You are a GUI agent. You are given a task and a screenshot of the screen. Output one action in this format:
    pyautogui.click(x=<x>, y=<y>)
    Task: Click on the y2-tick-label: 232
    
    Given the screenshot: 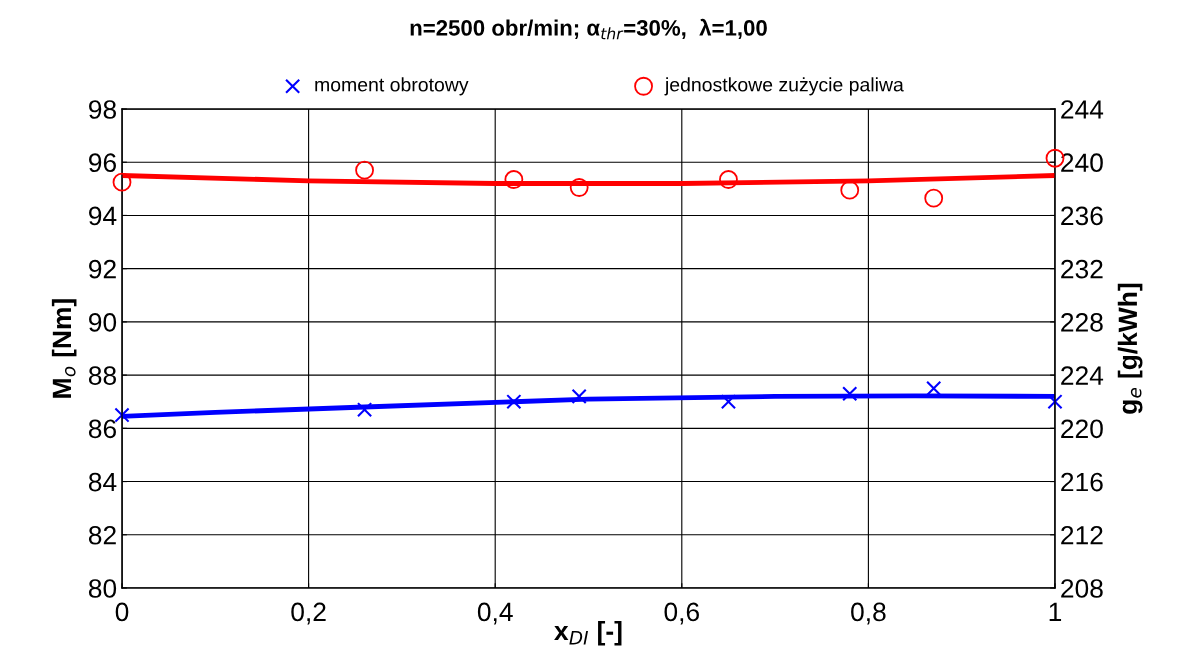 What is the action you would take?
    pyautogui.click(x=1082, y=269)
    